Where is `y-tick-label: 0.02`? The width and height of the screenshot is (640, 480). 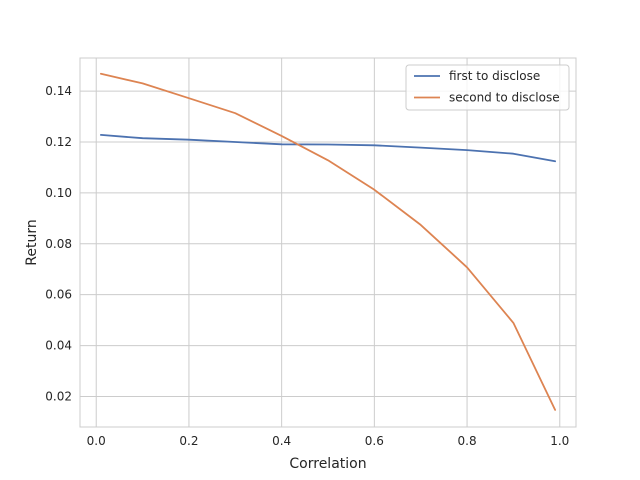
y-tick-label: 0.02 is located at coordinates (58, 396).